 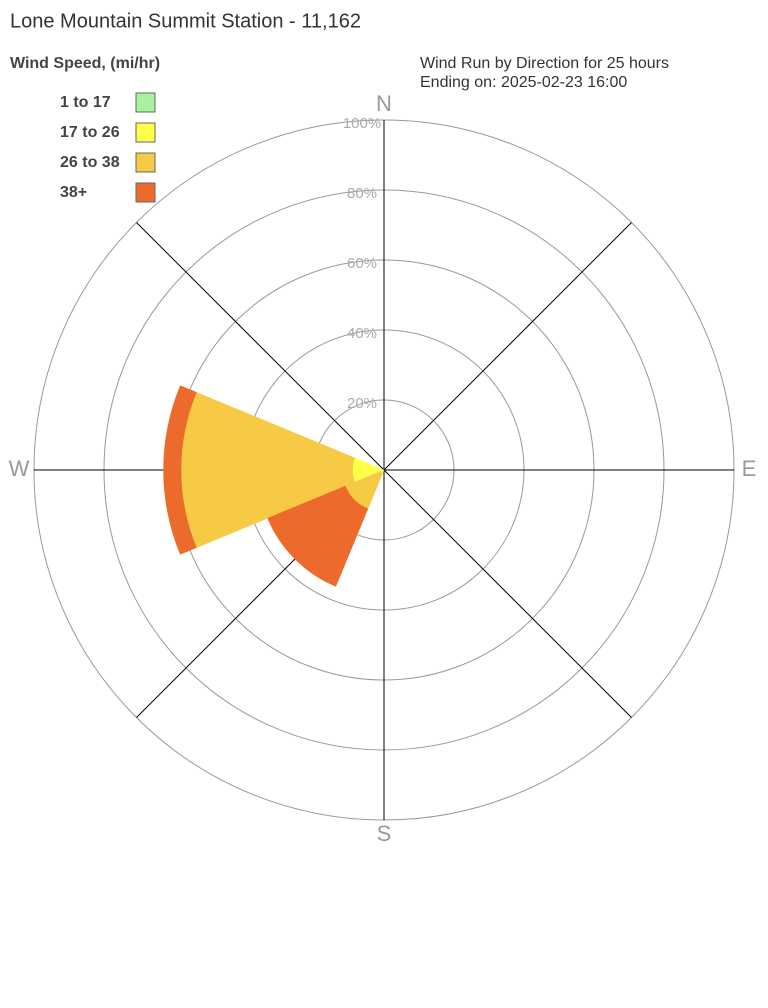 What do you see at coordinates (90, 162) in the screenshot?
I see `legend-label: 26 to 38` at bounding box center [90, 162].